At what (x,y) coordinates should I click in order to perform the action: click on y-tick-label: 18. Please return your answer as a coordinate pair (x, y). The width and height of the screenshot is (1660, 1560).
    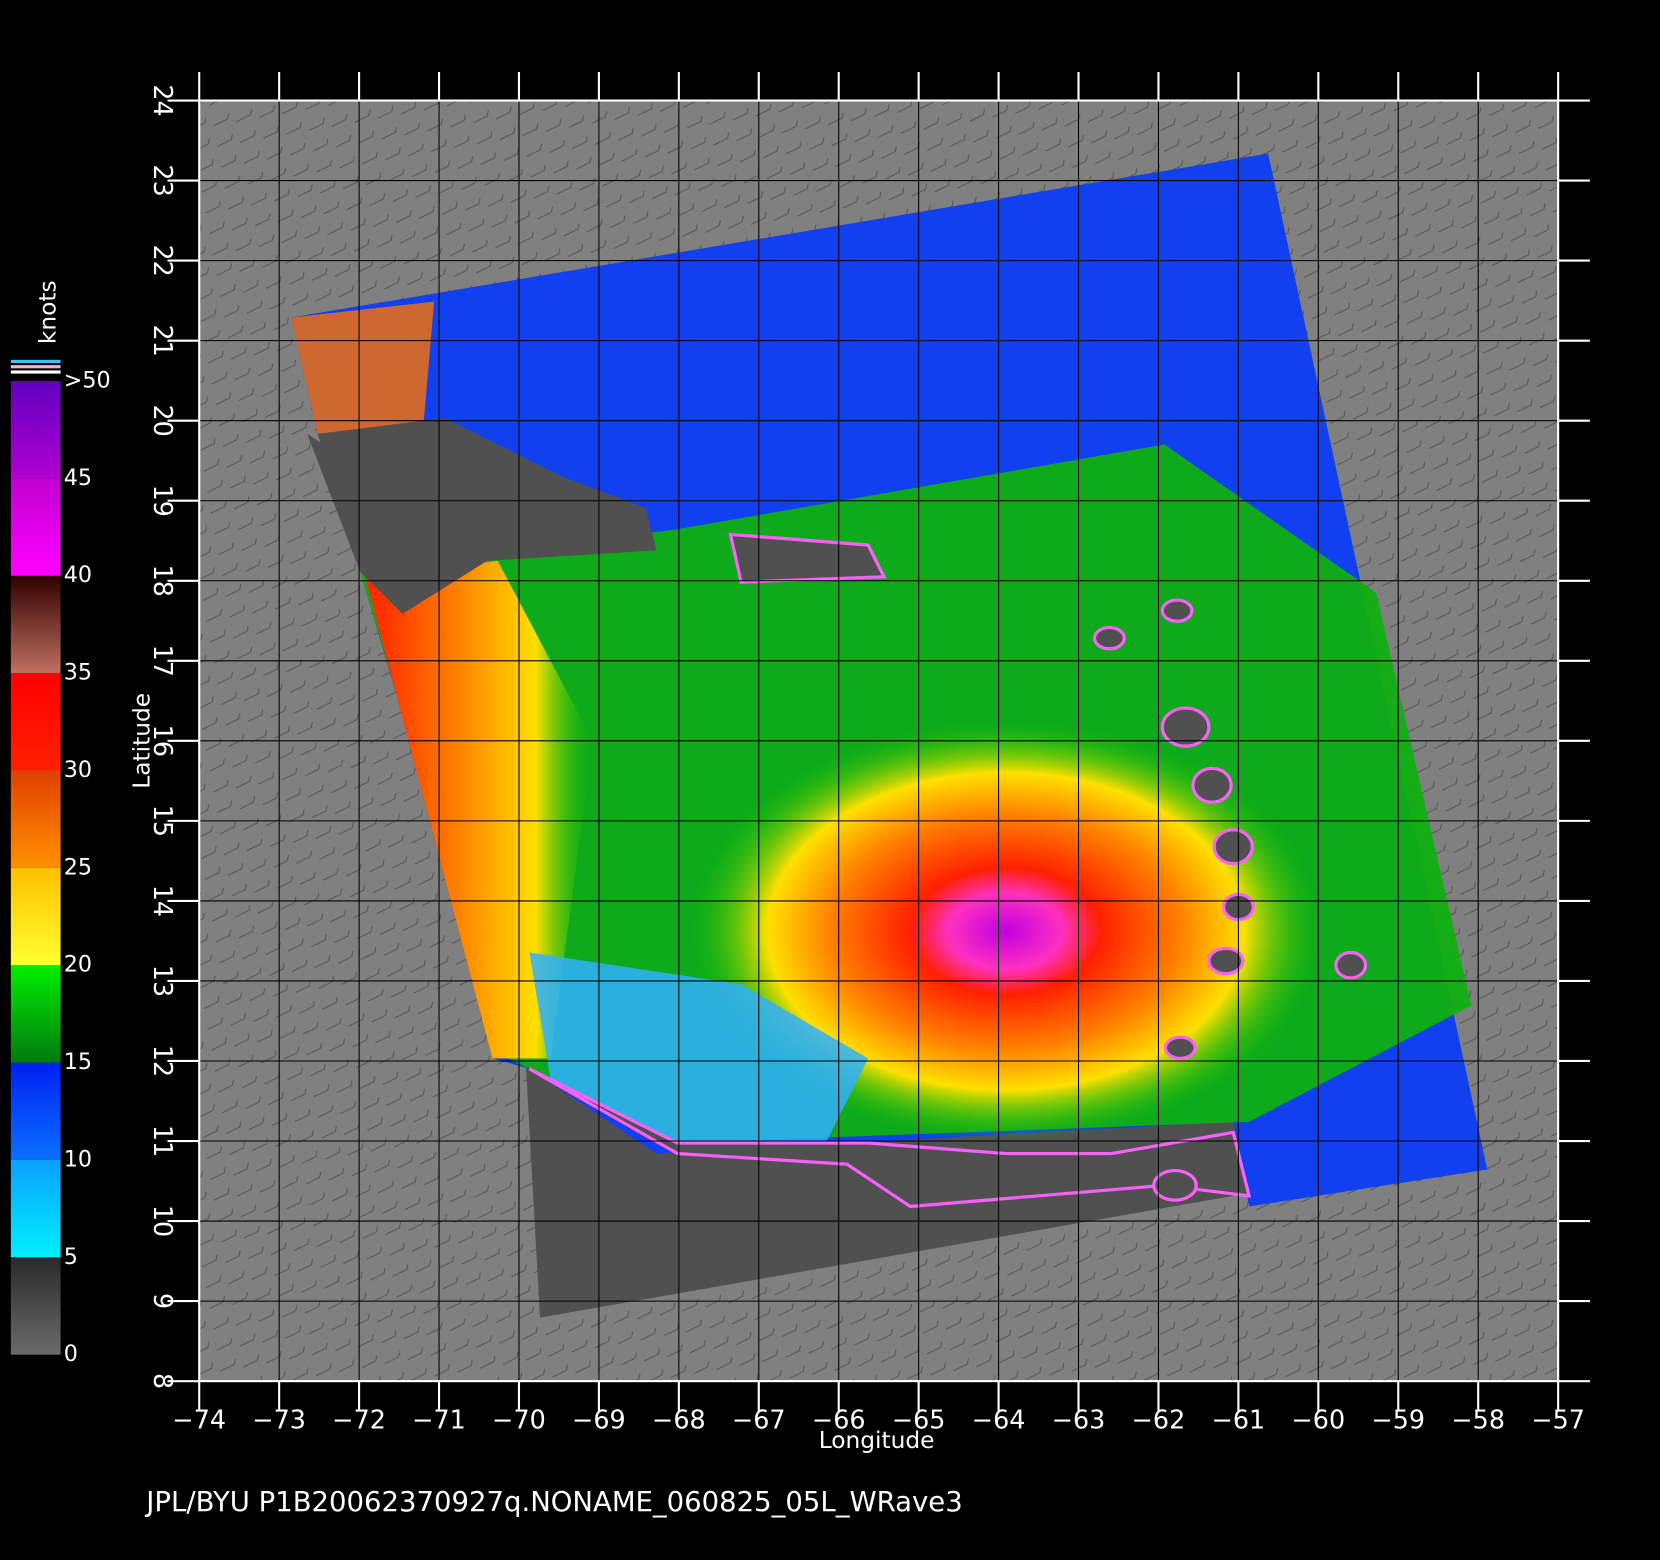
    Looking at the image, I should click on (163, 581).